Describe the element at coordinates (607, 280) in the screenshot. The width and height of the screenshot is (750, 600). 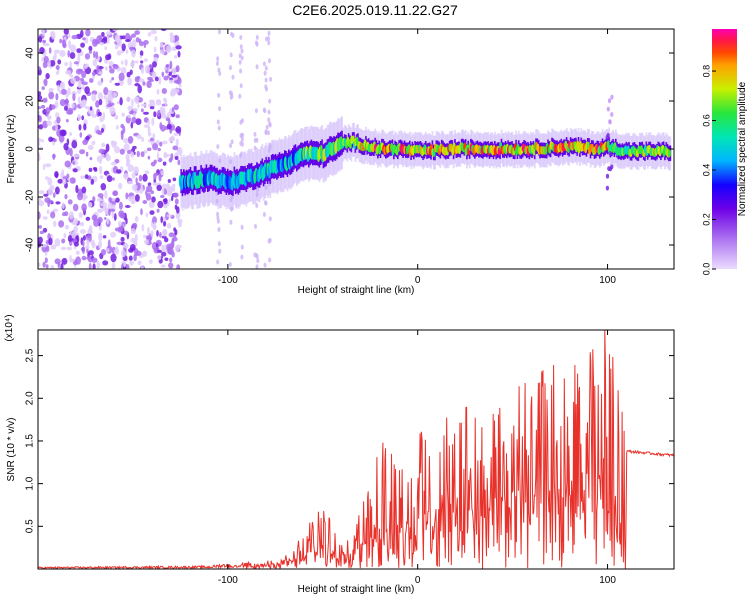
I see `x-tick-label: 100` at that location.